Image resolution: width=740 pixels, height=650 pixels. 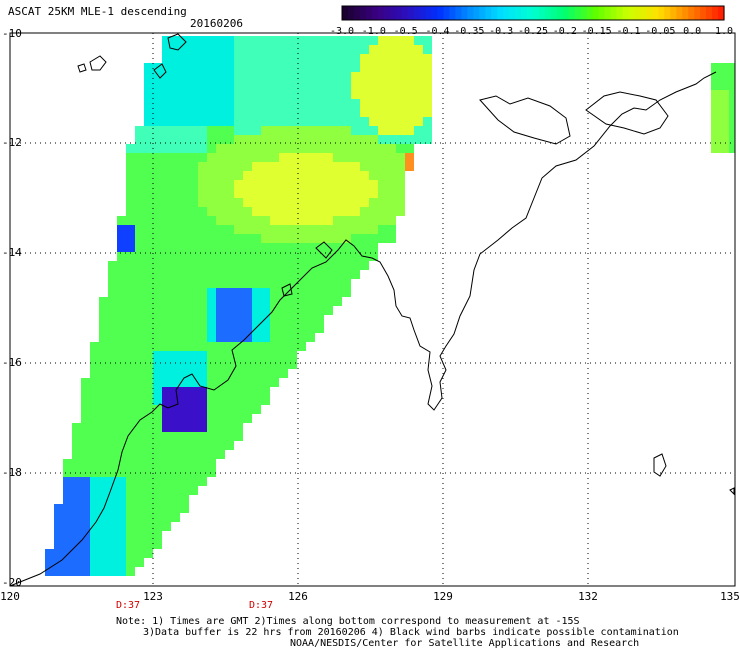 What do you see at coordinates (501, 31) in the screenshot?
I see `colorbar-label: -0.3` at bounding box center [501, 31].